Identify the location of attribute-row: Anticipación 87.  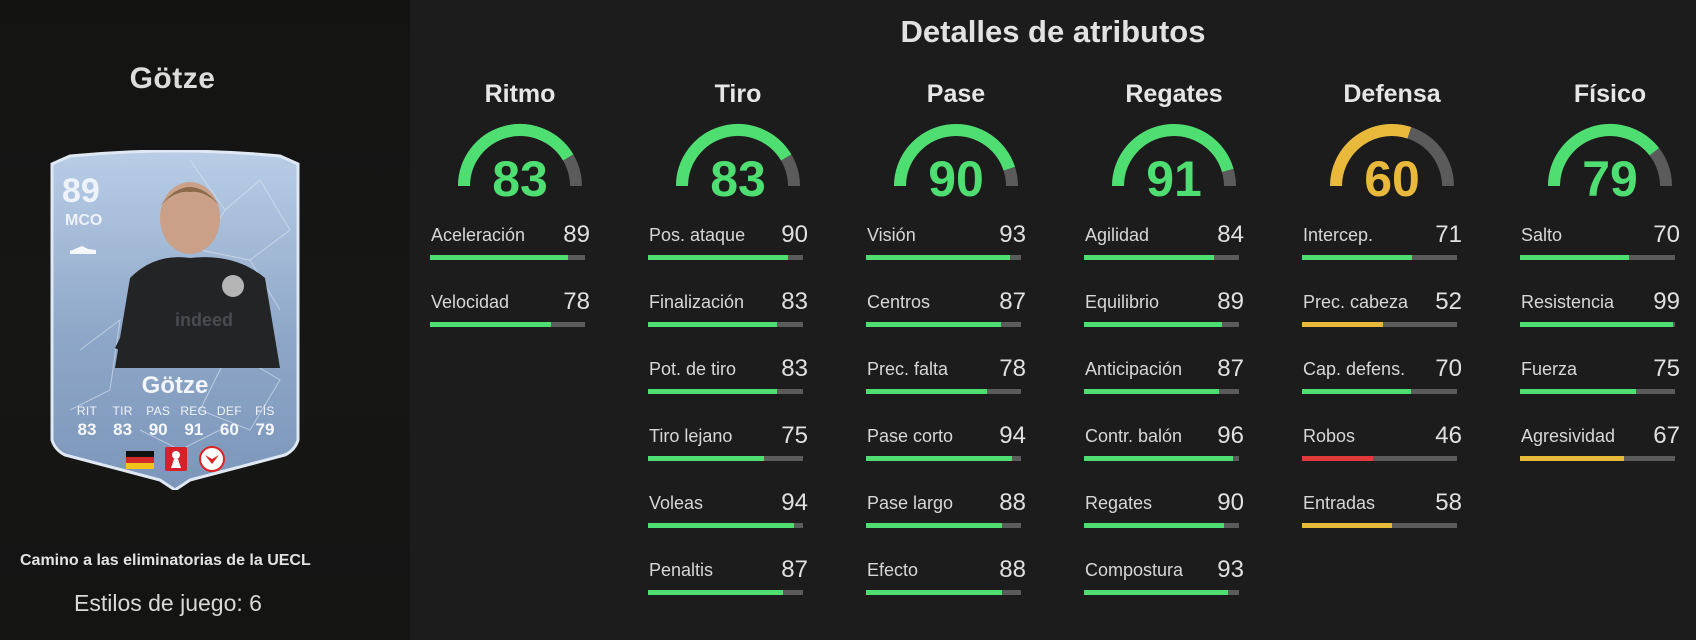
(1164, 377).